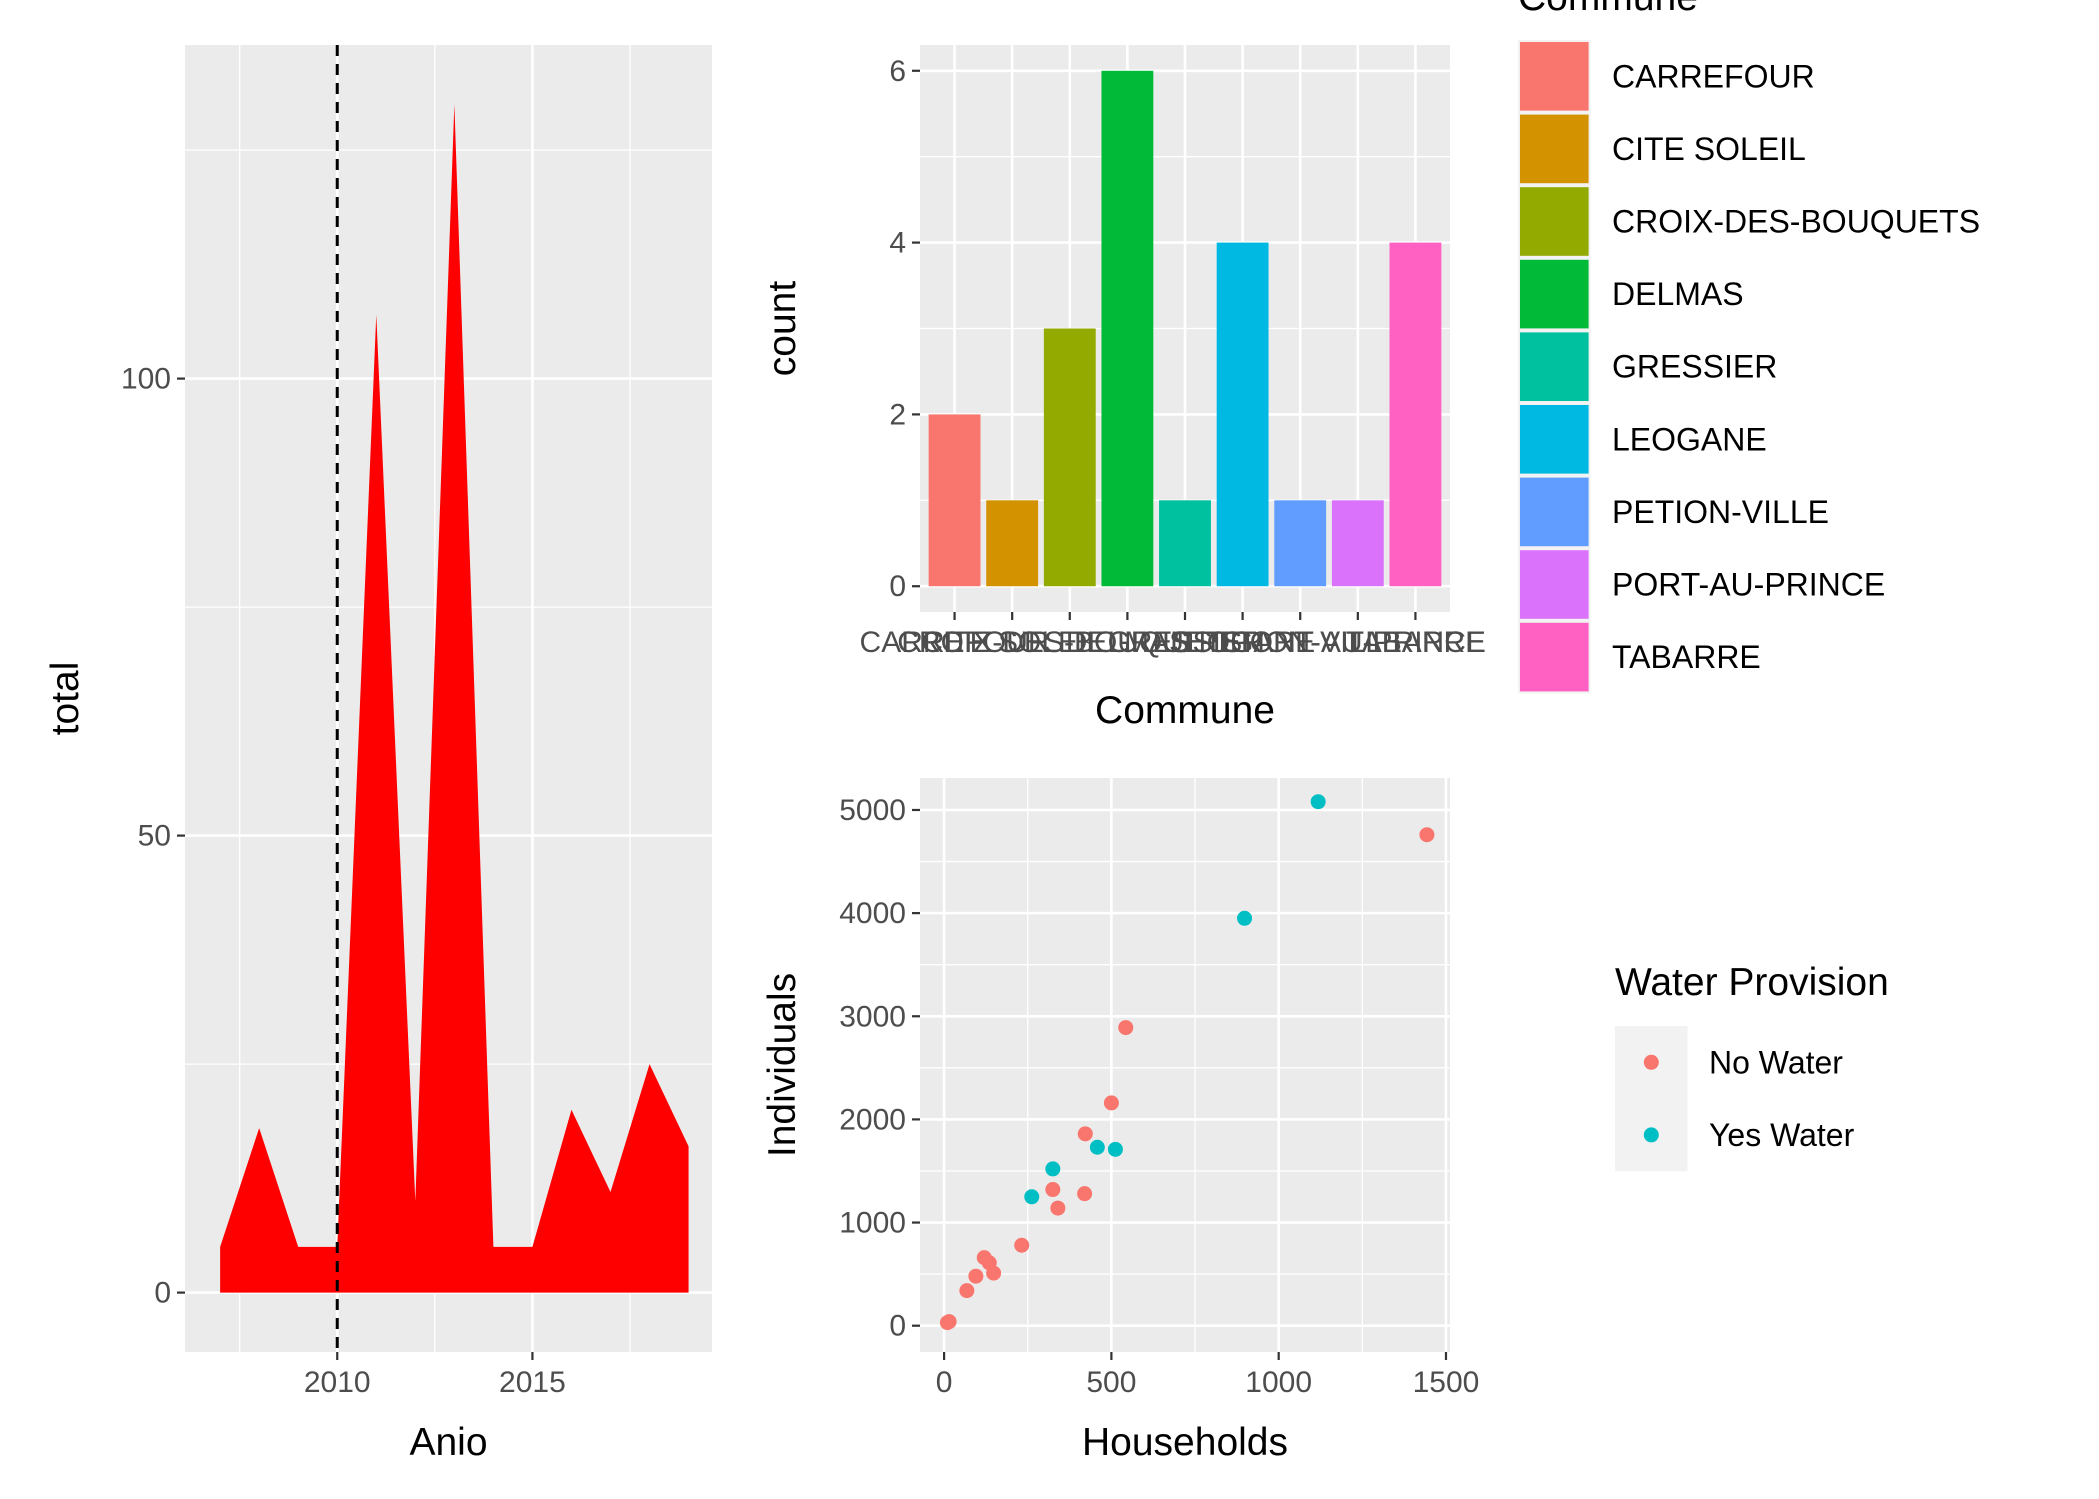 The height and width of the screenshot is (1499, 2099). I want to click on scatter-chart-gridlines, so click(1185, 1065).